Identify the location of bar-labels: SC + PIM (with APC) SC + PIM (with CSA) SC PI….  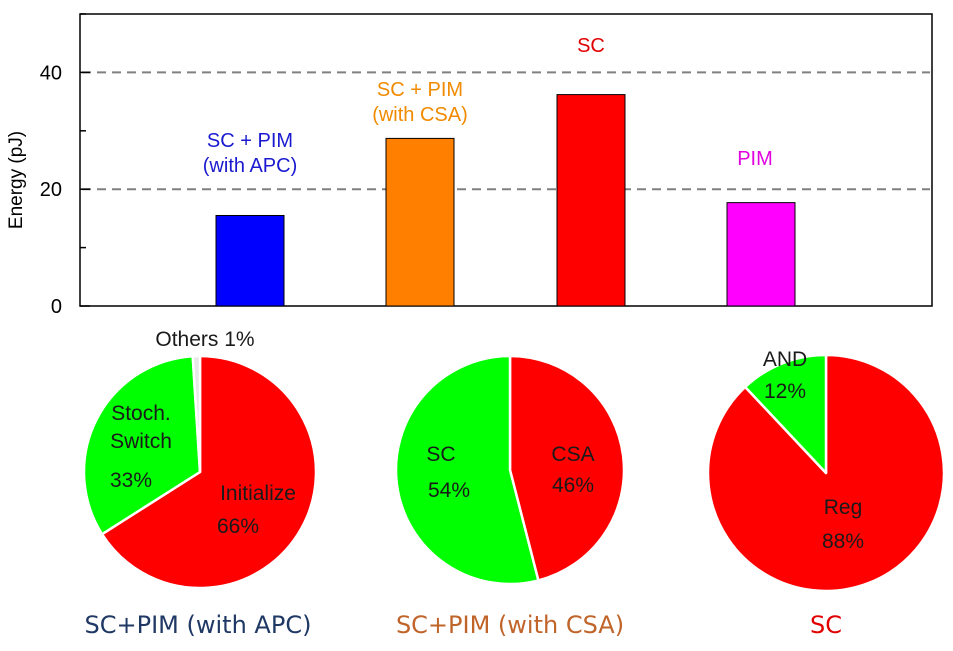
(488, 106).